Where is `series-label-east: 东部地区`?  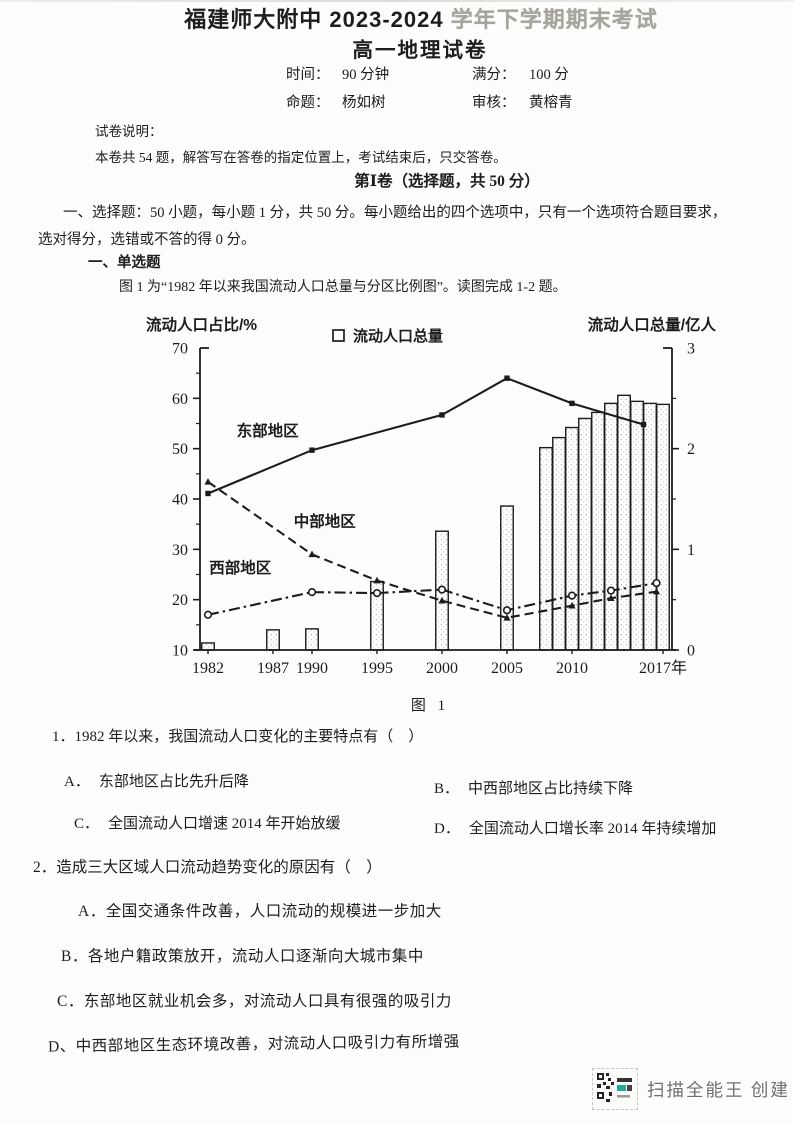 series-label-east: 东部地区 is located at coordinates (268, 430).